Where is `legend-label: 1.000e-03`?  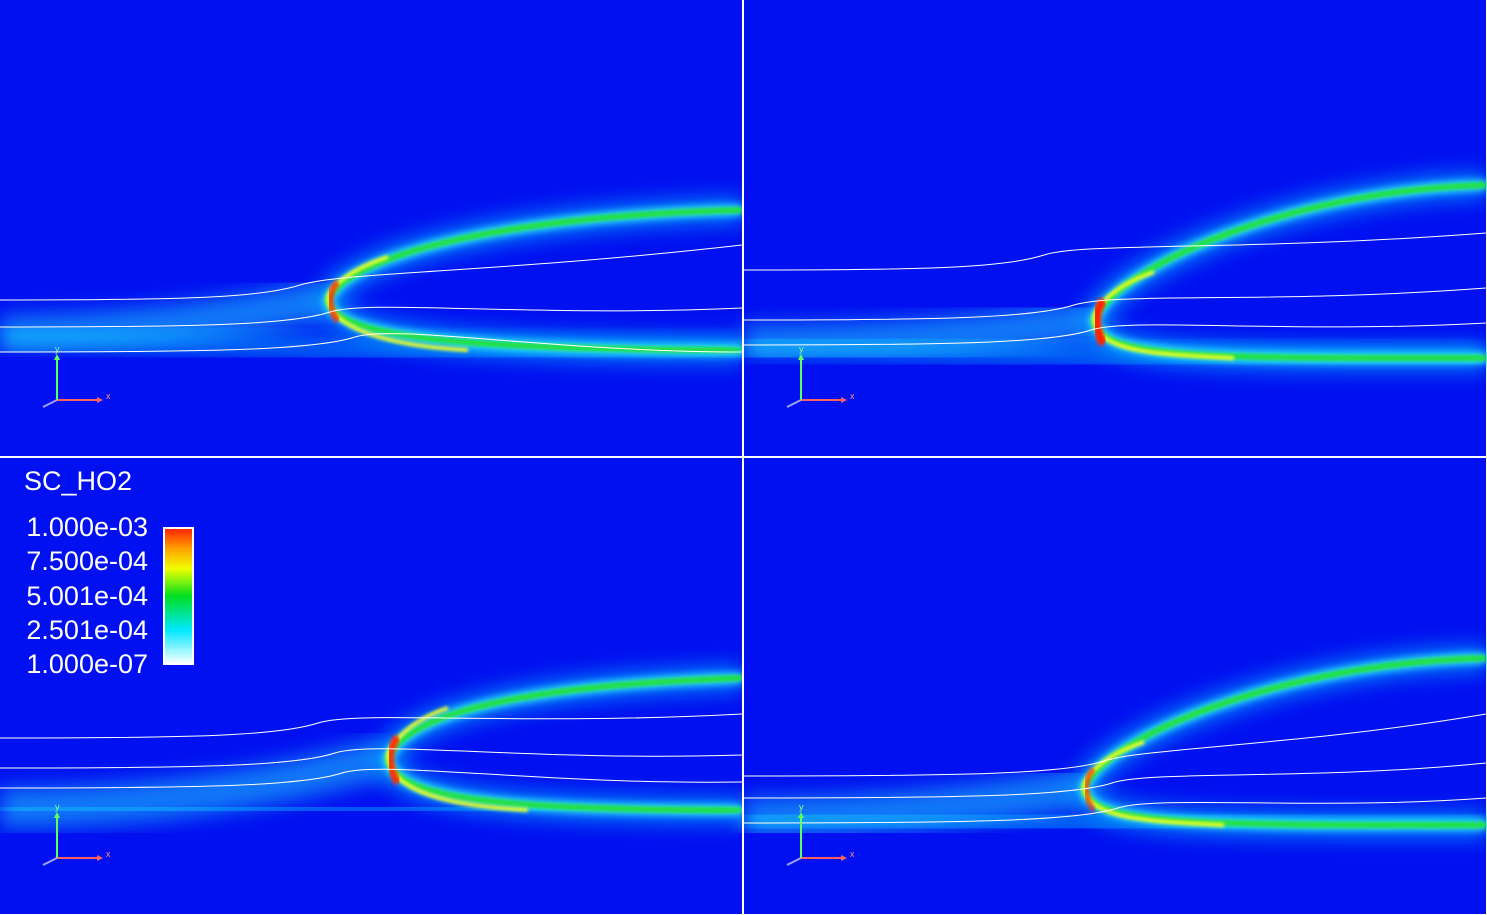 legend-label: 1.000e-03 is located at coordinates (87, 527).